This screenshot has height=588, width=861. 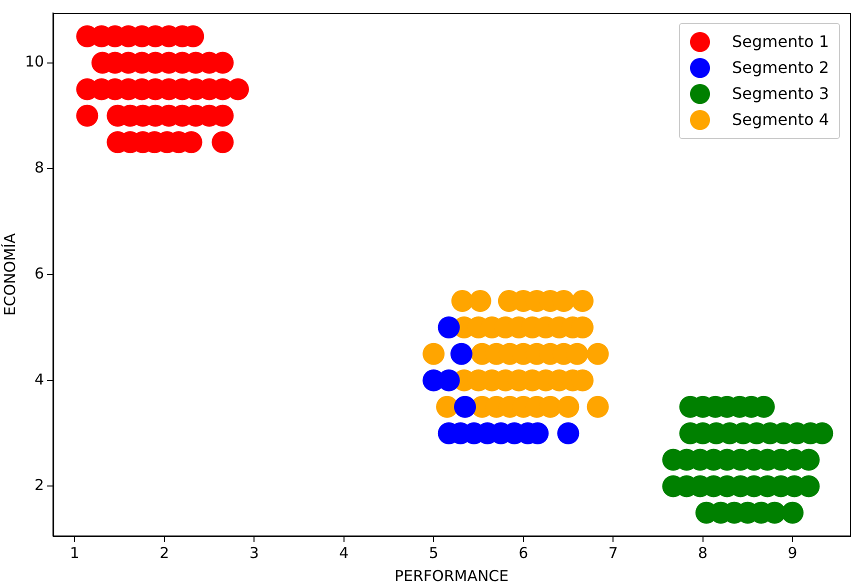 I want to click on legend-label: Segmento 2, so click(x=781, y=68).